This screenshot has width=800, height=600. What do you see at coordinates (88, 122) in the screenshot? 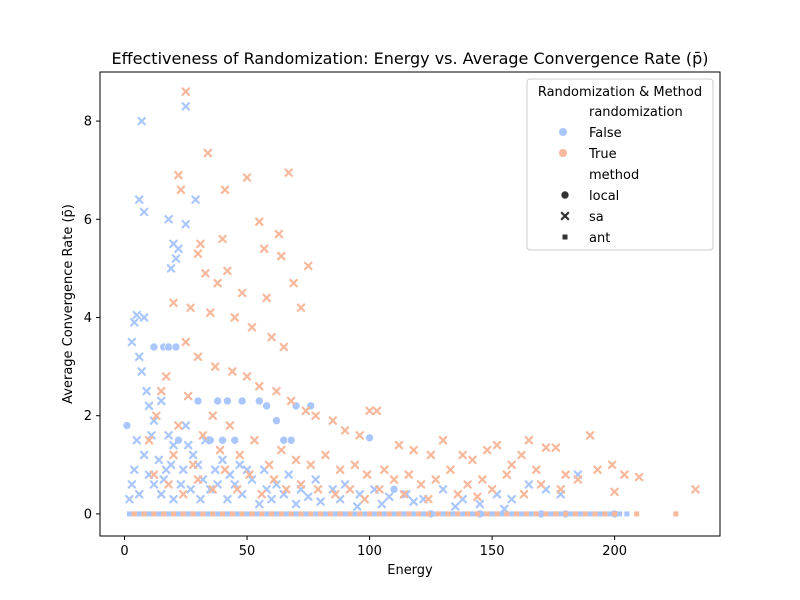
I see `y-tick-label: 8` at bounding box center [88, 122].